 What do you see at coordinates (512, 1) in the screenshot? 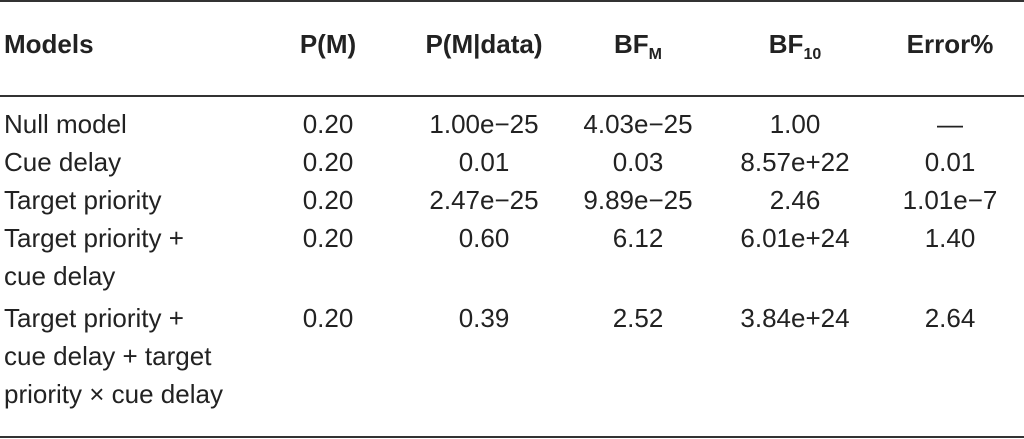
I see `table-top-rule` at bounding box center [512, 1].